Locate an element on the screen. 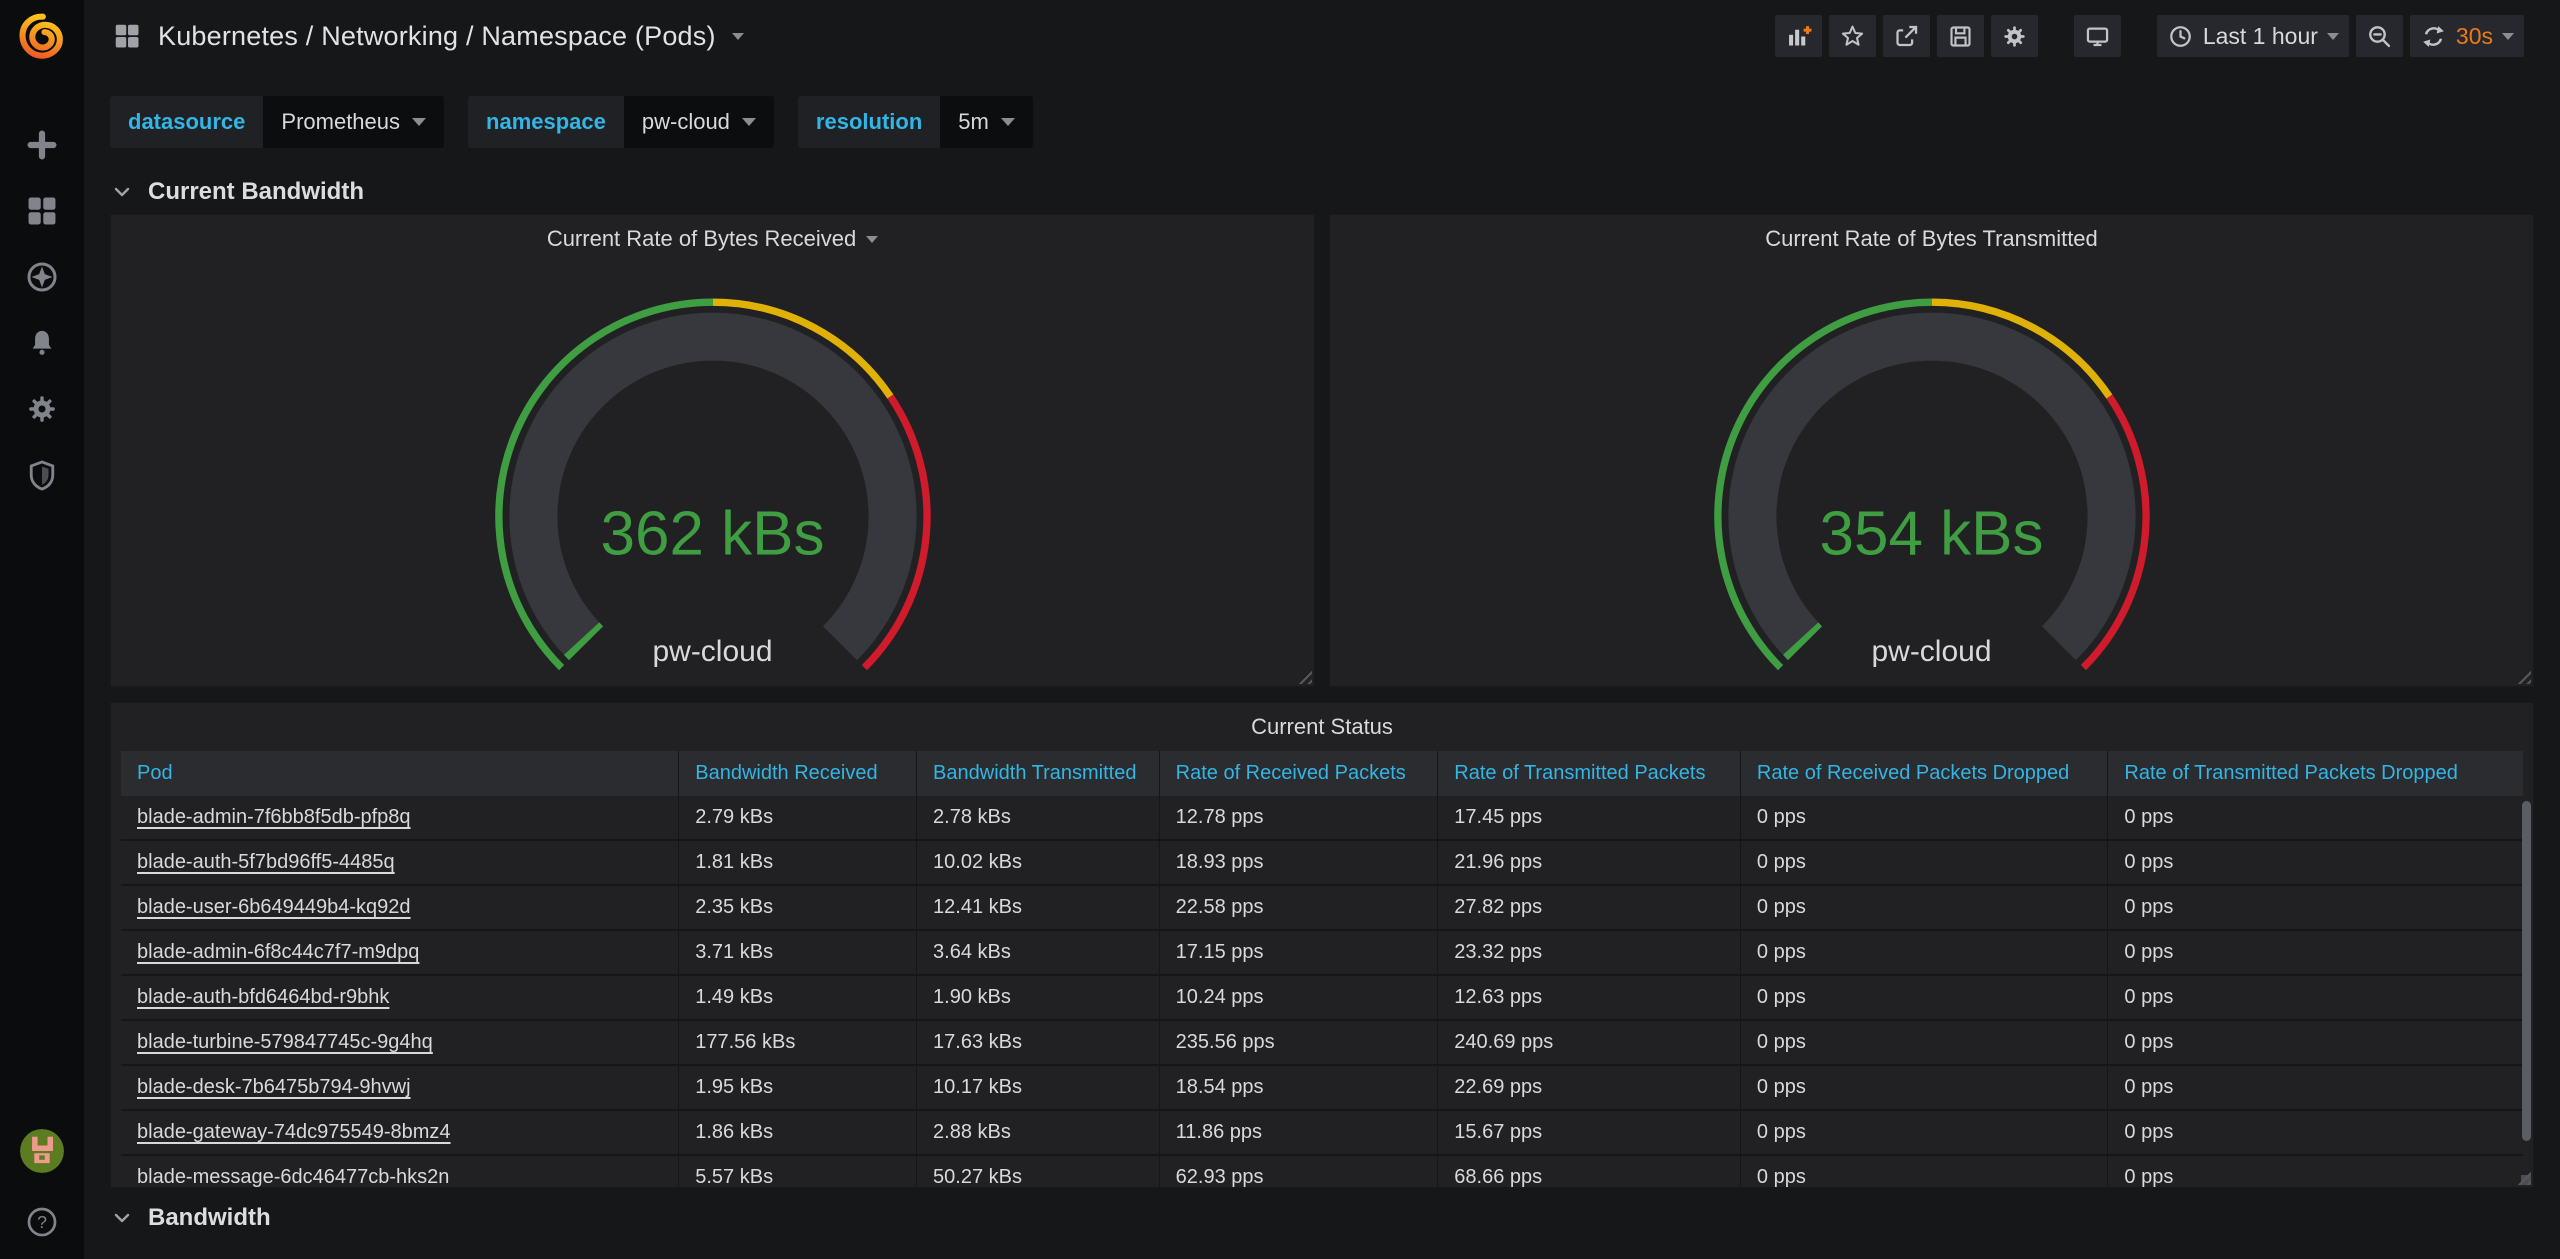 The image size is (2560, 1259). plus-icon is located at coordinates (42, 145).